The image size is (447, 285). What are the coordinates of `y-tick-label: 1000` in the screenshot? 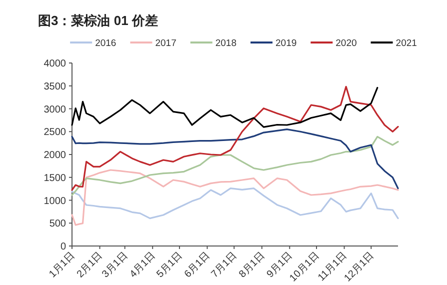 It's located at (55, 201).